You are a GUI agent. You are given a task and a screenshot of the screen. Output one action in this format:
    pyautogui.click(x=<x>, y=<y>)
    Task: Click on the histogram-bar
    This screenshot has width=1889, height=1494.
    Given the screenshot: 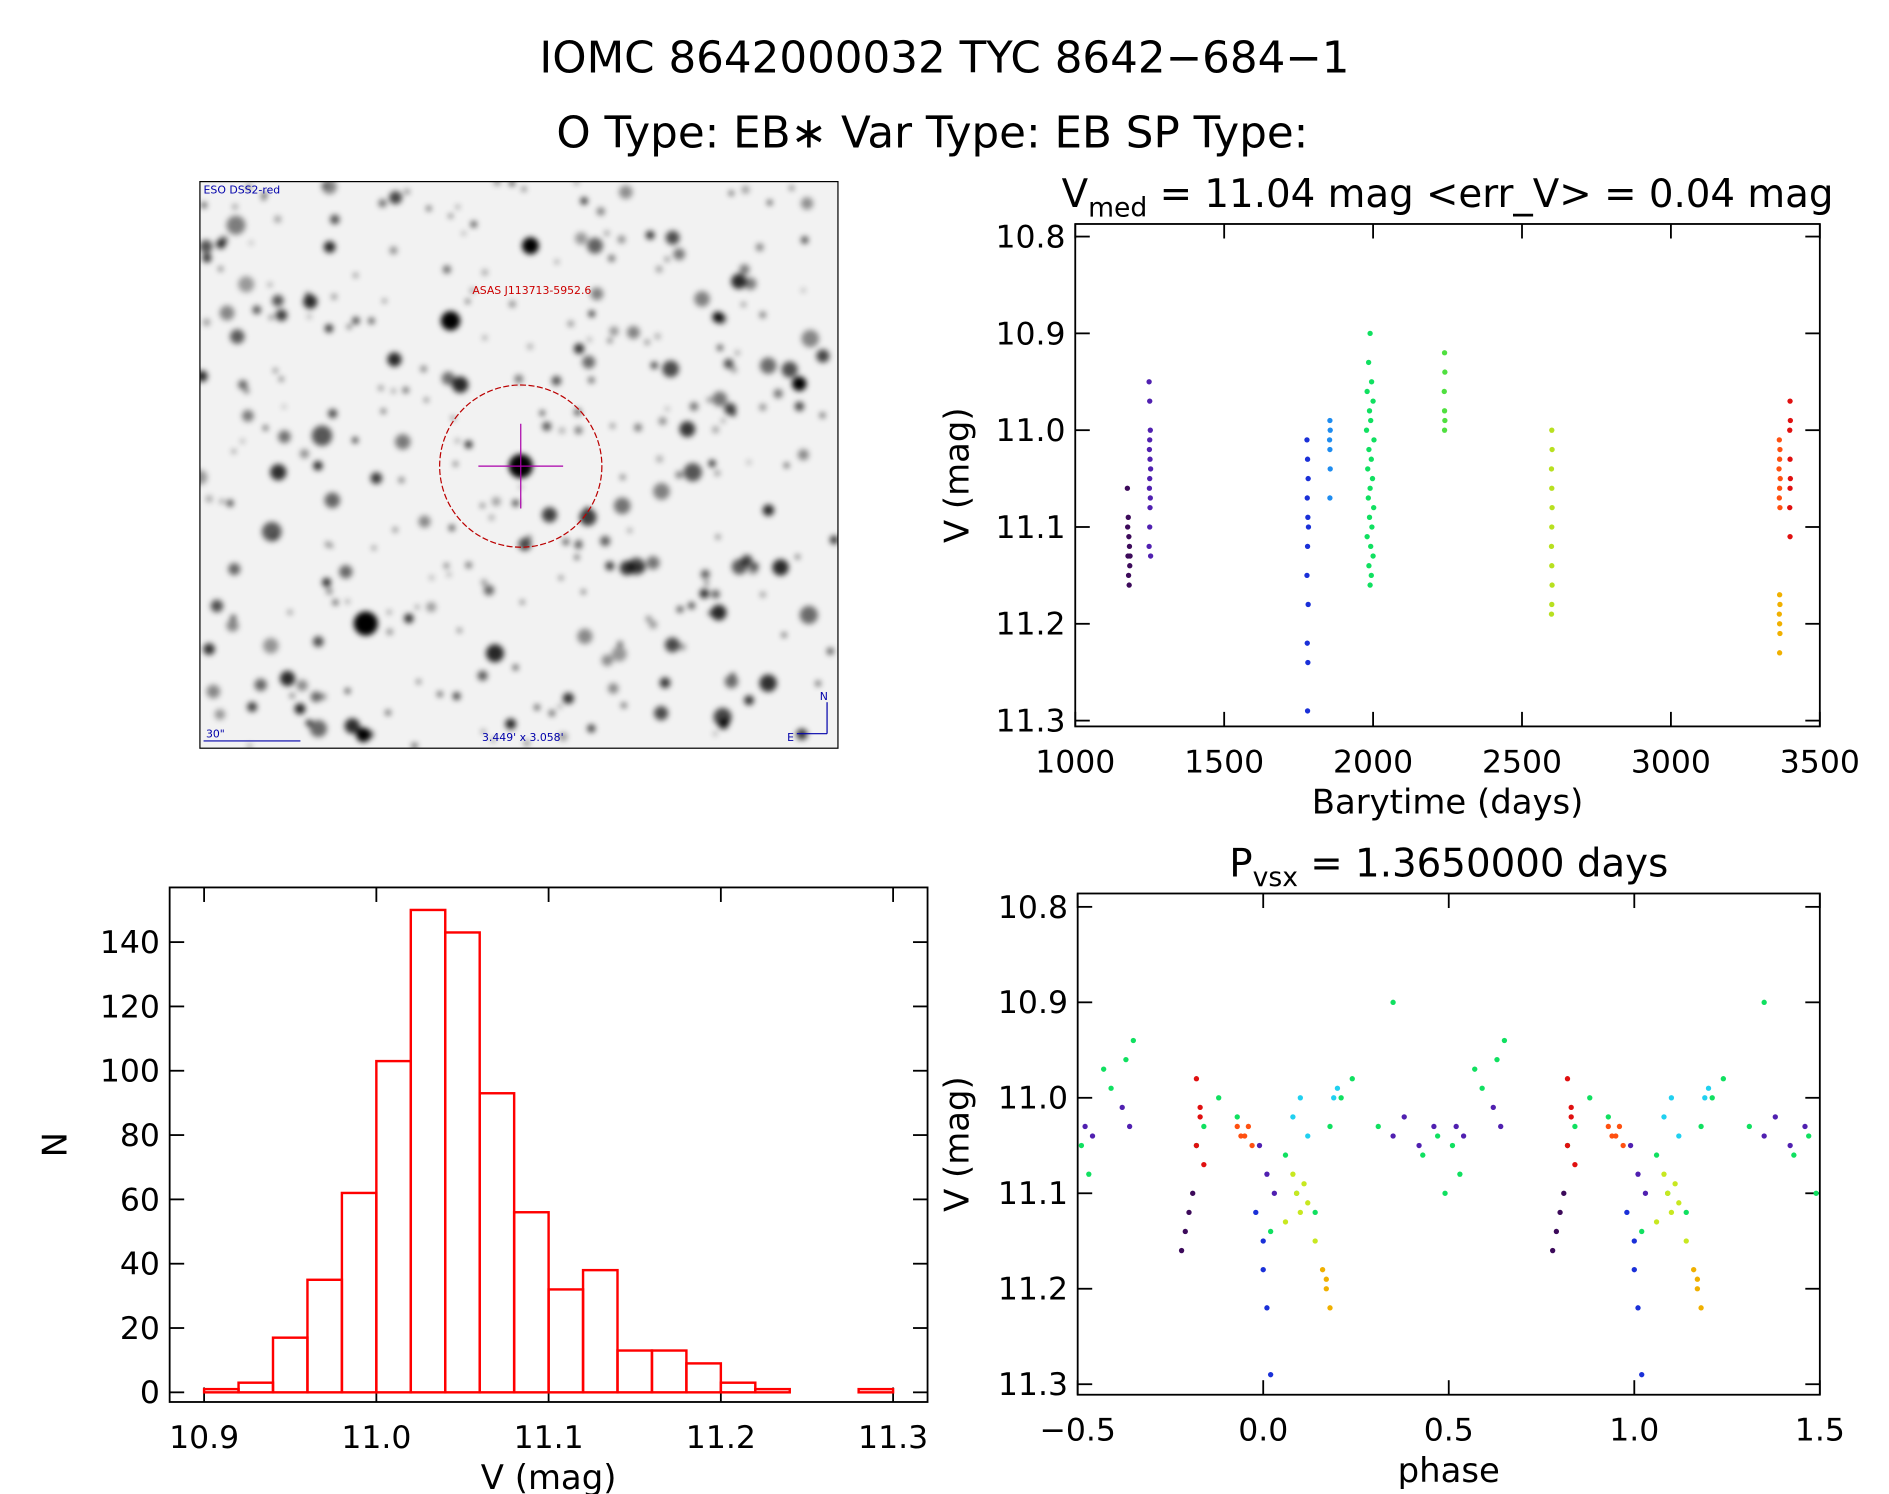 What is the action you would take?
    pyautogui.click(x=256, y=1387)
    